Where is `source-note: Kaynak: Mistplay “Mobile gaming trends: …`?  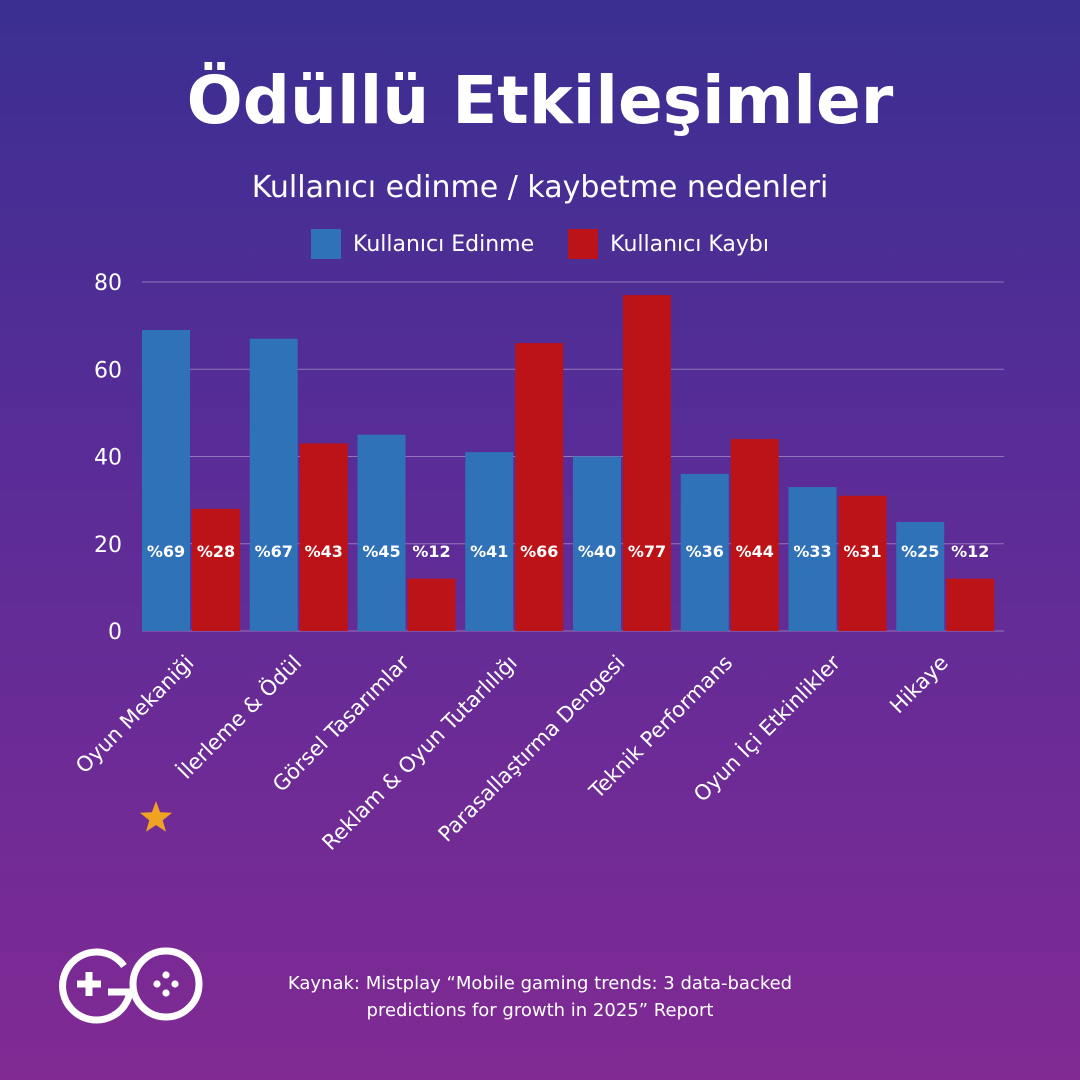 source-note: Kaynak: Mistplay “Mobile gaming trends: … is located at coordinates (540, 997).